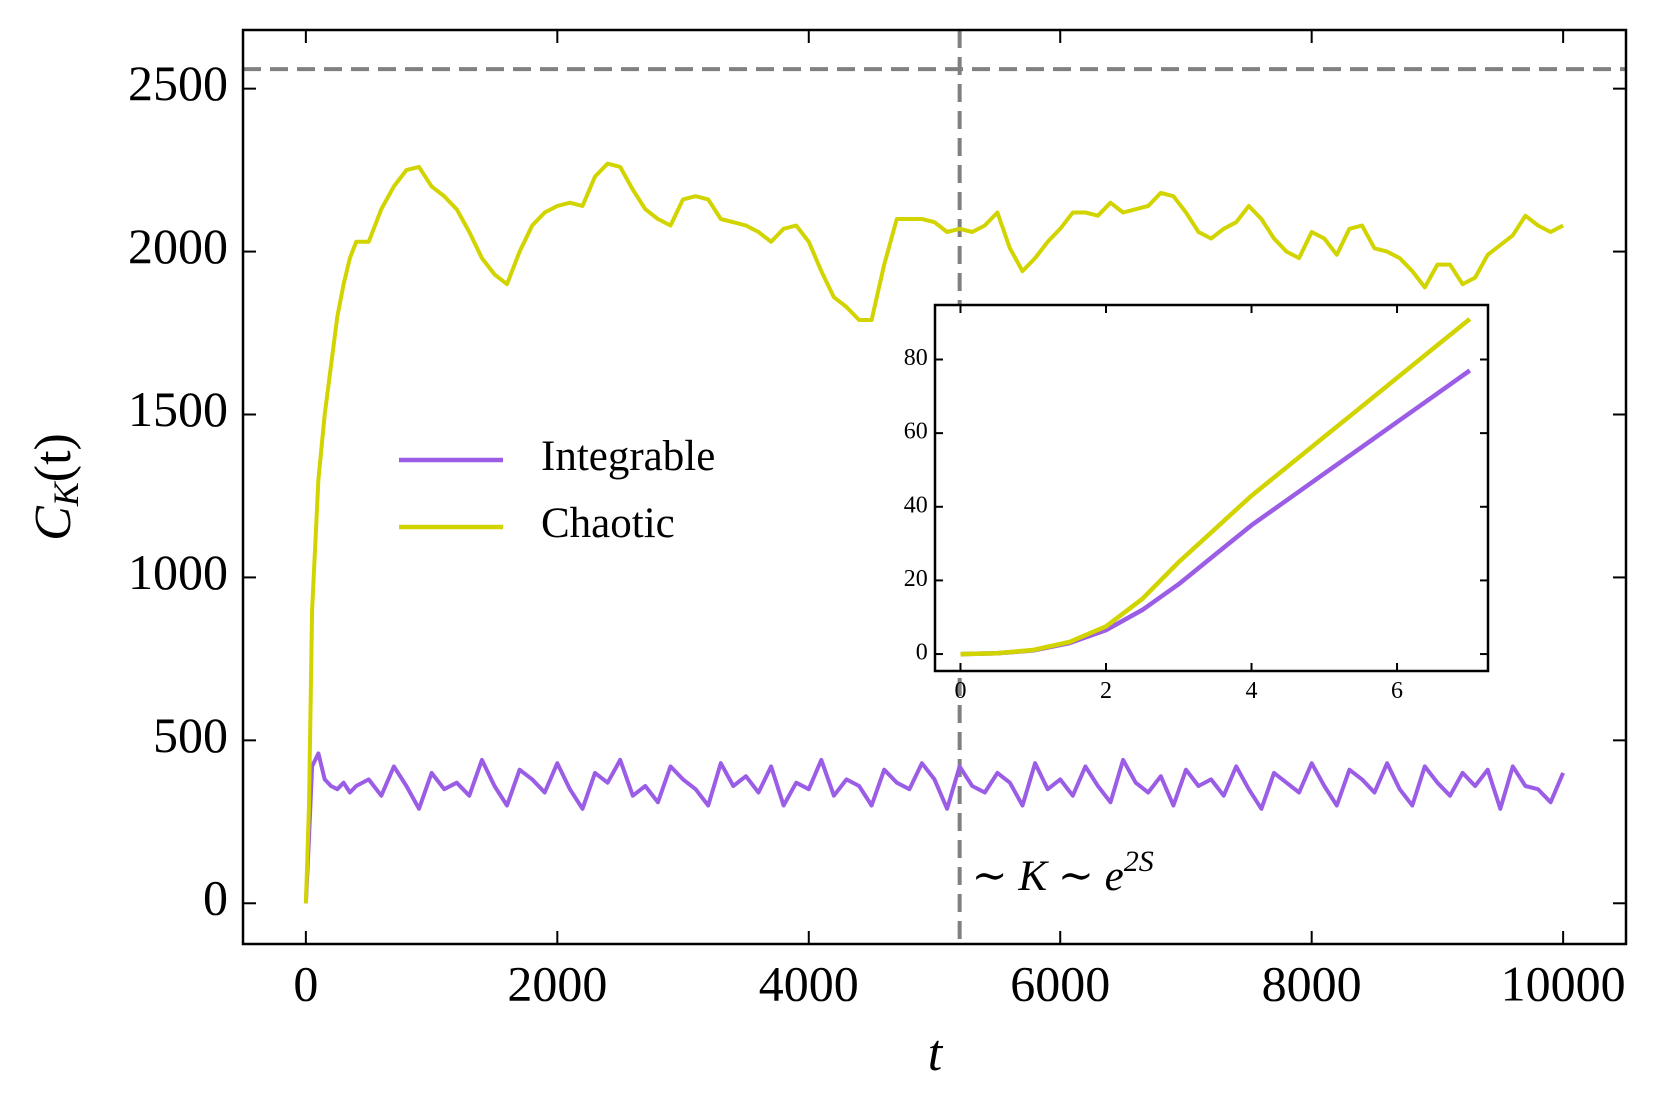  I want to click on y-tick-label: 20, so click(916, 579).